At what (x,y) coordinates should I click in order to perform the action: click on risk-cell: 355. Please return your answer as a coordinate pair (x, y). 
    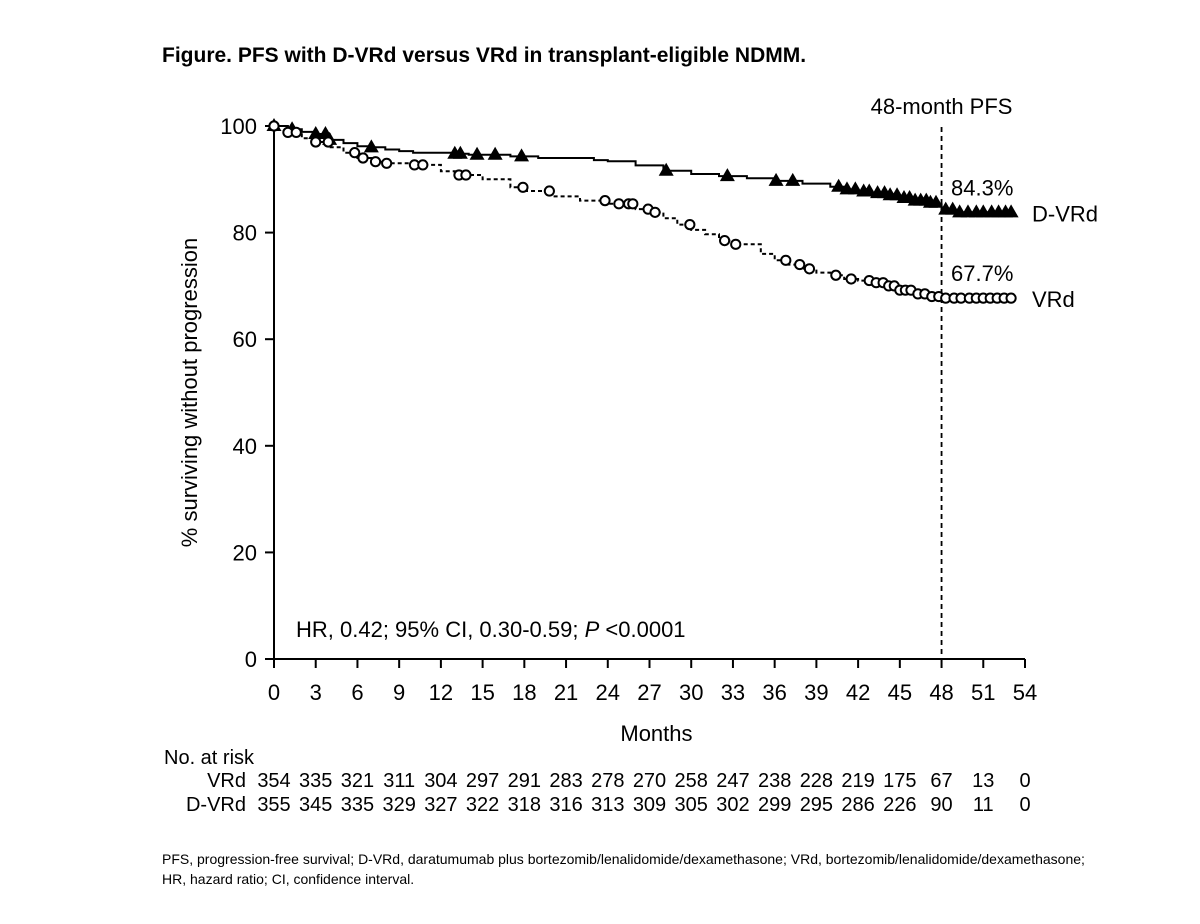
    Looking at the image, I should click on (273, 805).